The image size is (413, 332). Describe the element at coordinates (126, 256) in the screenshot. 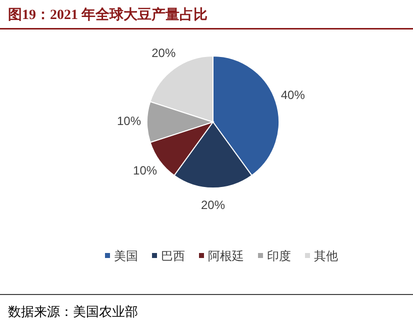

I see `legend-label: 美国` at that location.